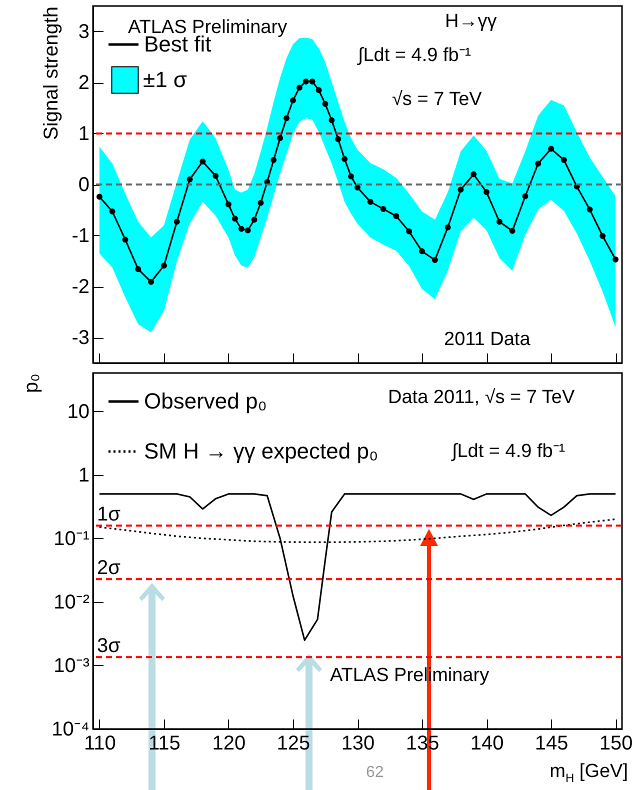  I want to click on legend-label: SM H → γγ expected p₀, so click(261, 451).